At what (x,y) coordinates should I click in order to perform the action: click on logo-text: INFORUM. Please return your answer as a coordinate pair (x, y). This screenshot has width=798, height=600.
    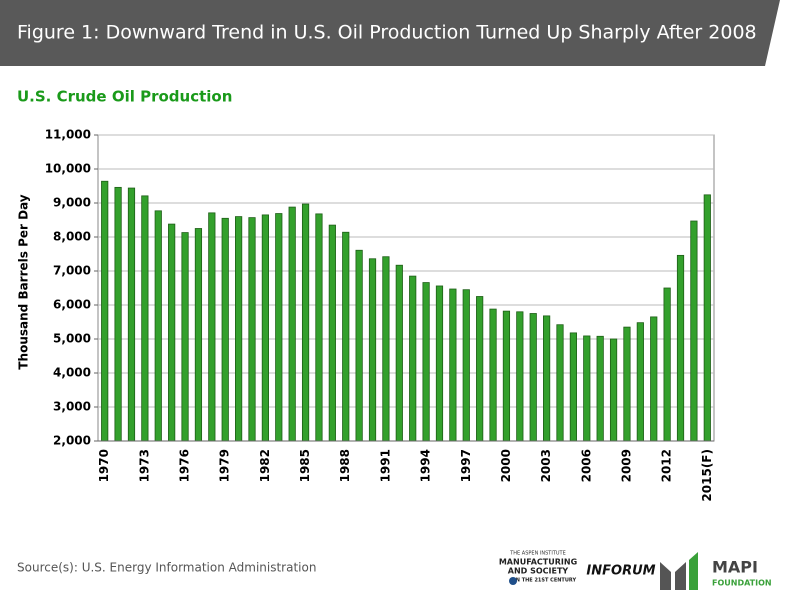
    Looking at the image, I should click on (620, 571).